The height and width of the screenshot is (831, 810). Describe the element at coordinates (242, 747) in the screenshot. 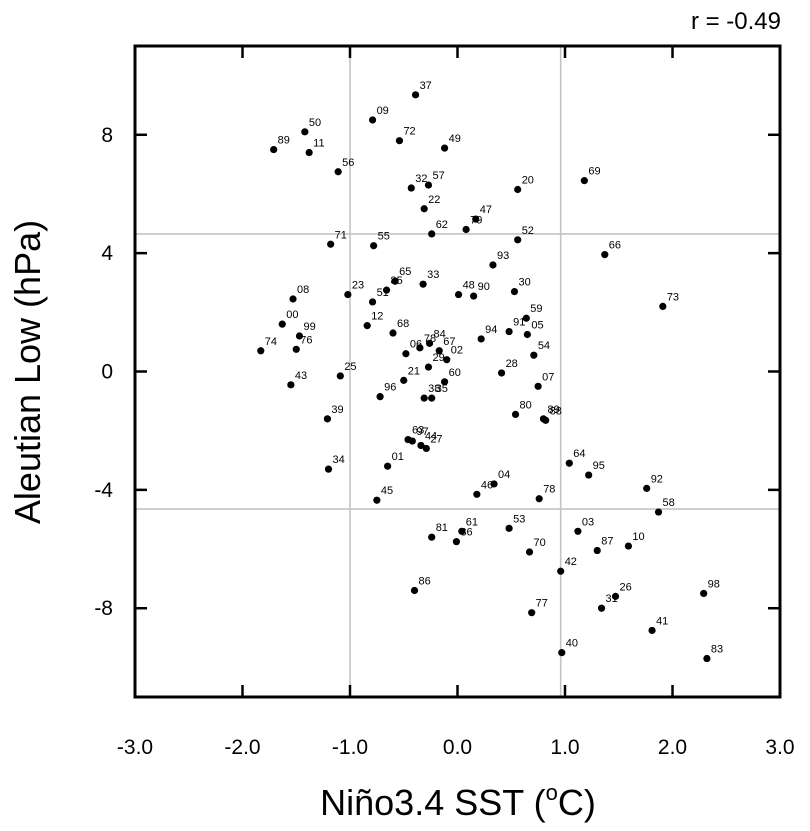

I see `x-tick-label: -2.0` at that location.